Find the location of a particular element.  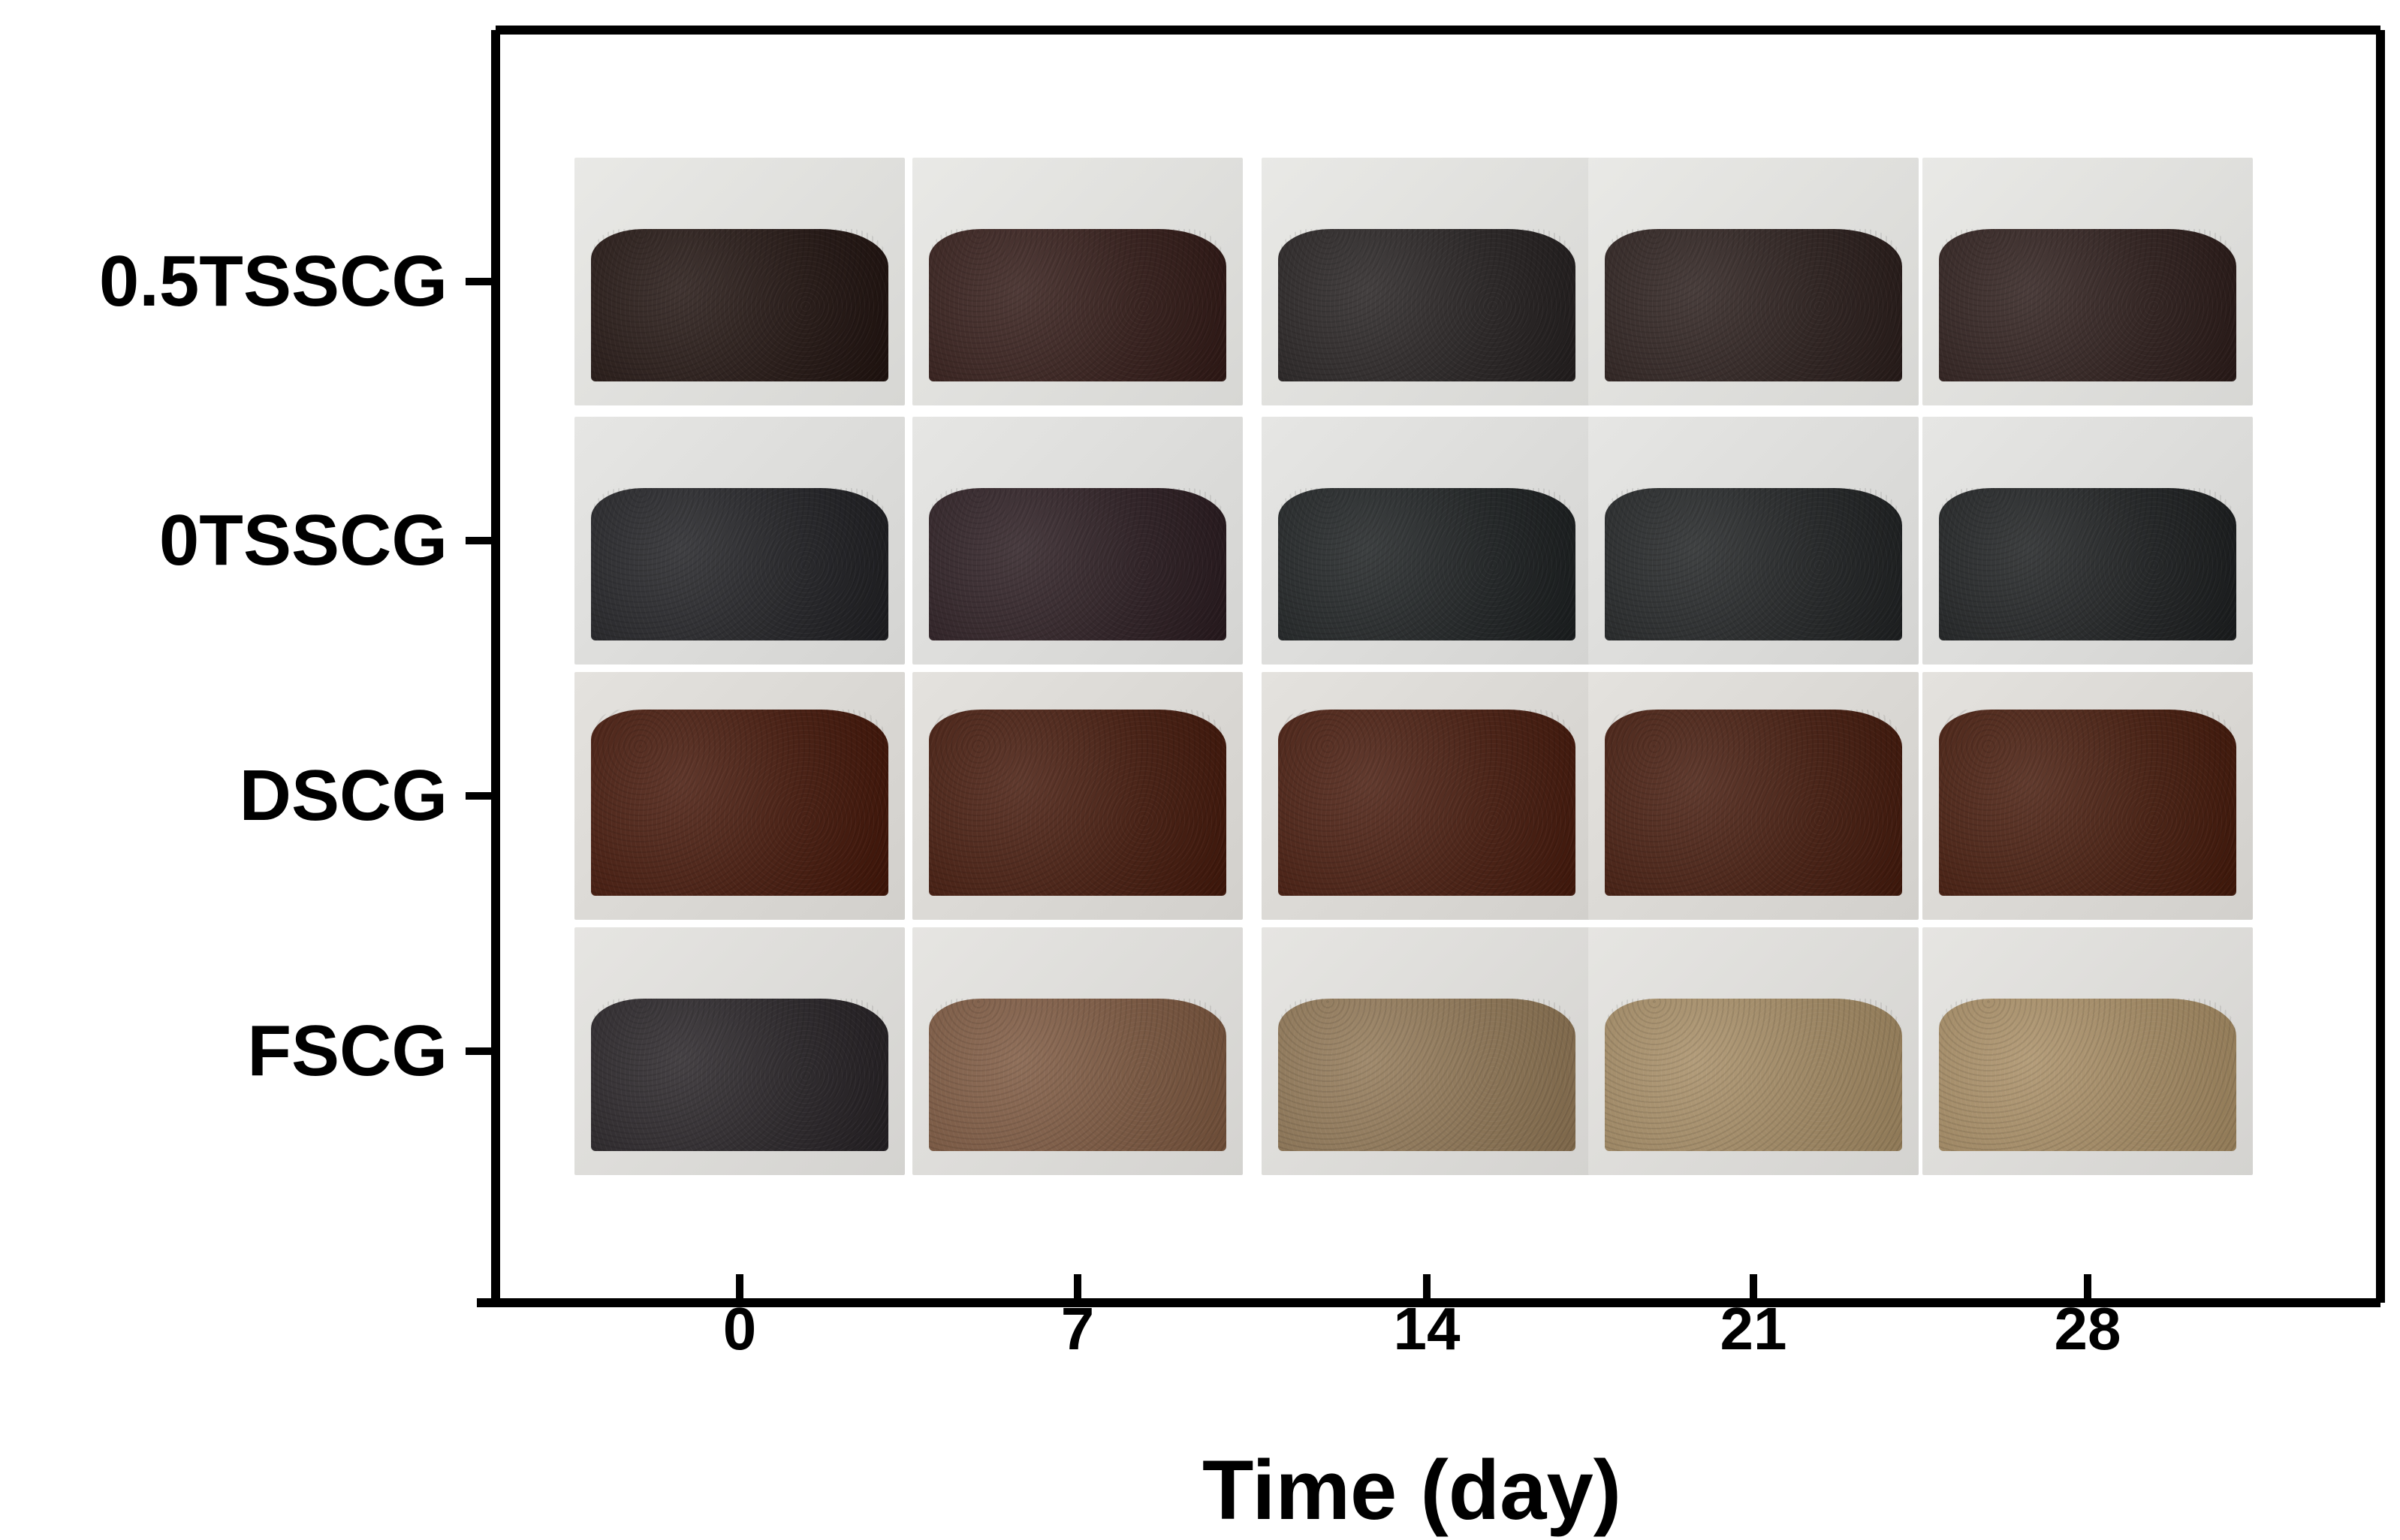

row-label: DSCG is located at coordinates (344, 795).